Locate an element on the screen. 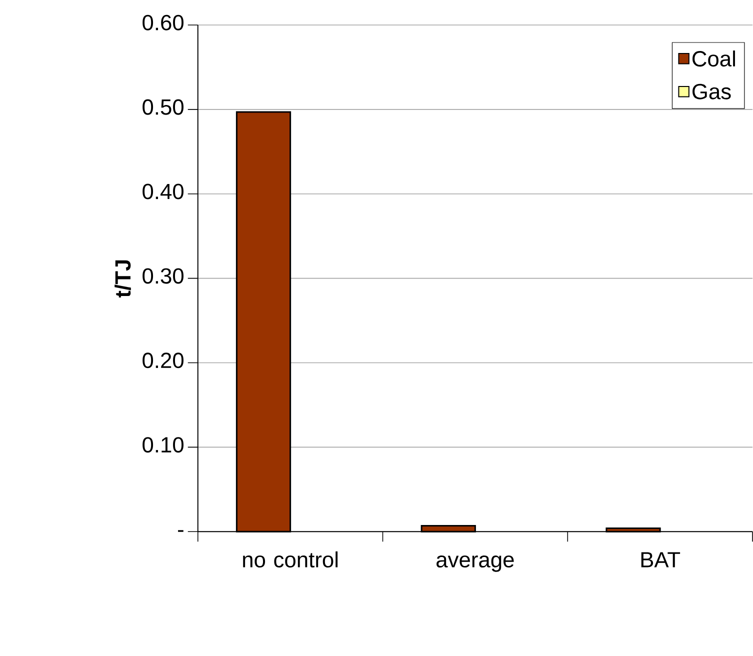 The image size is (753, 656). legend-label: Coal is located at coordinates (713, 58).